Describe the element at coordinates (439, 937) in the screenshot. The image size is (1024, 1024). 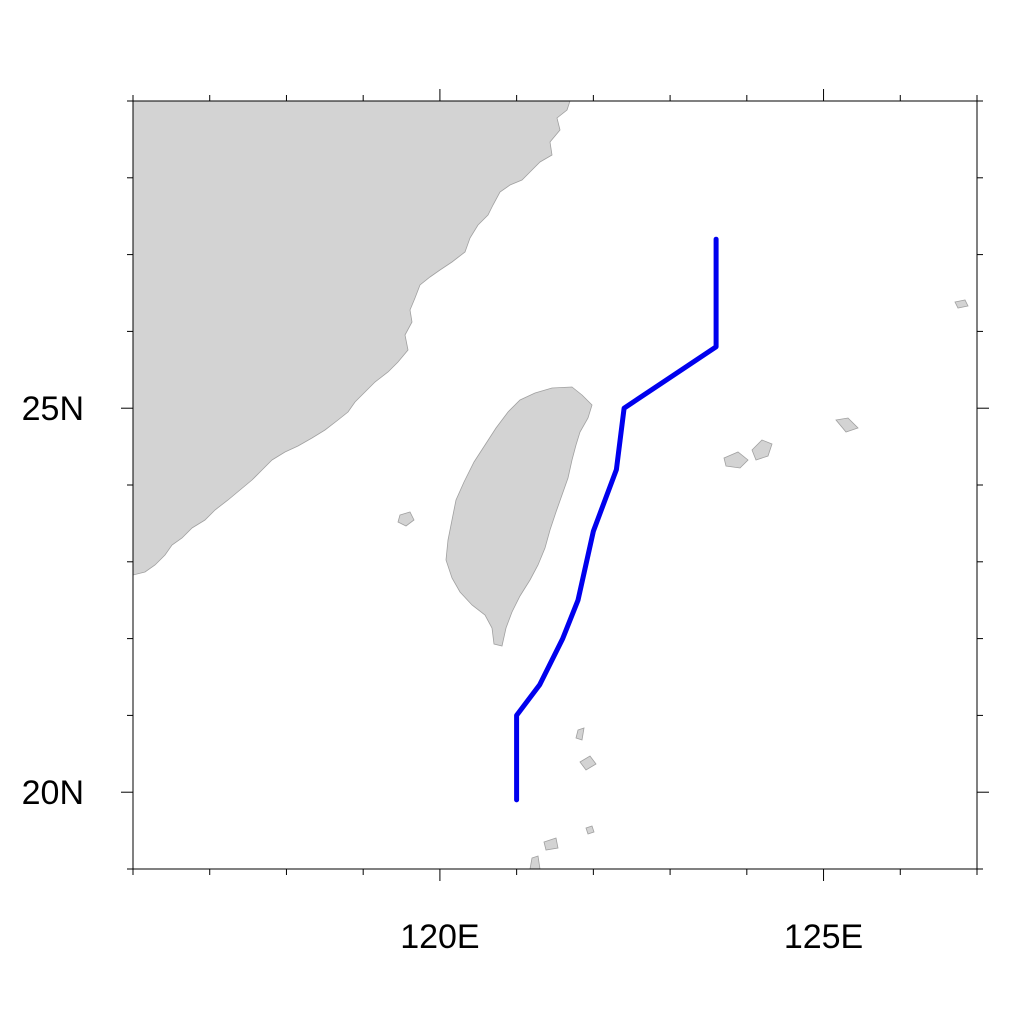
I see `x-tick-label-120e: 120E` at that location.